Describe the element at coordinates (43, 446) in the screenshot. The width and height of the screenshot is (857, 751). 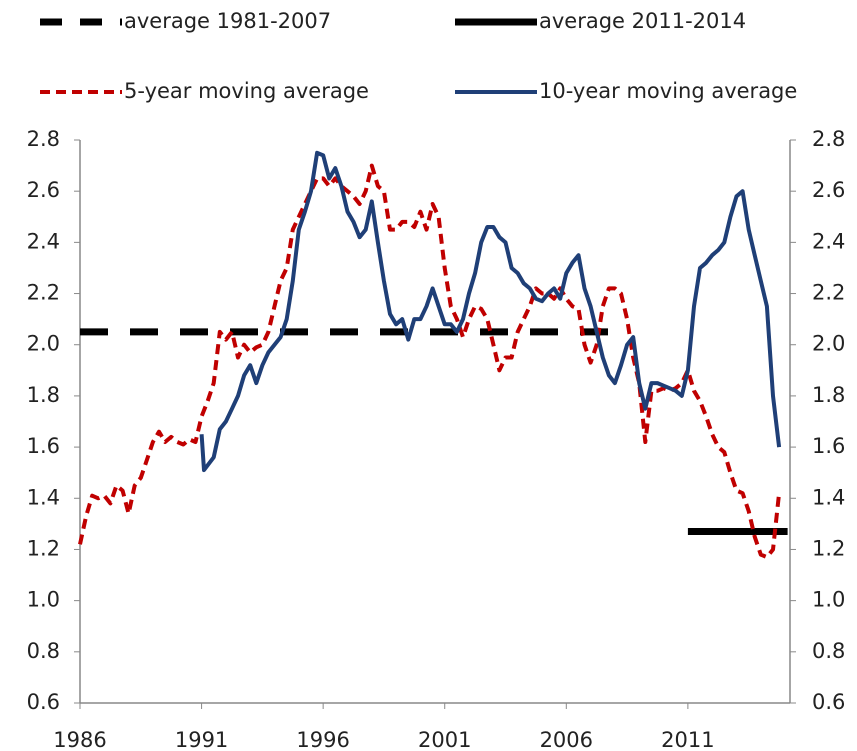
I see `y-tick-label: 1.6` at that location.